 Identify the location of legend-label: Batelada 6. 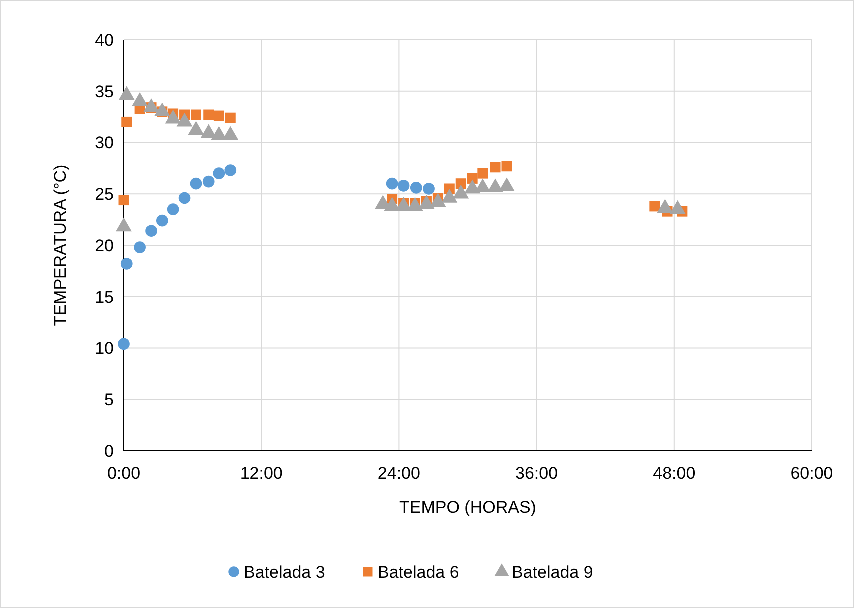
(419, 572).